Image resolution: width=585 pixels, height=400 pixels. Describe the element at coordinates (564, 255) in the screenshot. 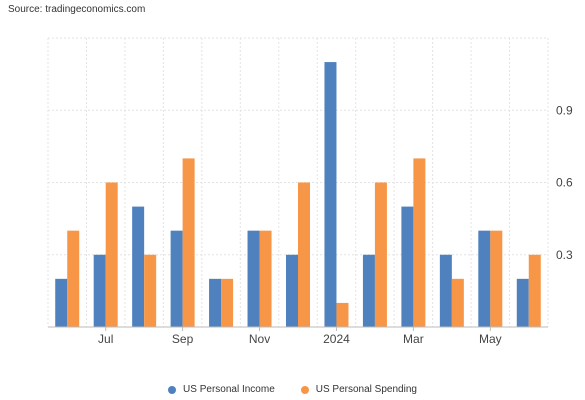

I see `y-tick-label: 0.3` at that location.